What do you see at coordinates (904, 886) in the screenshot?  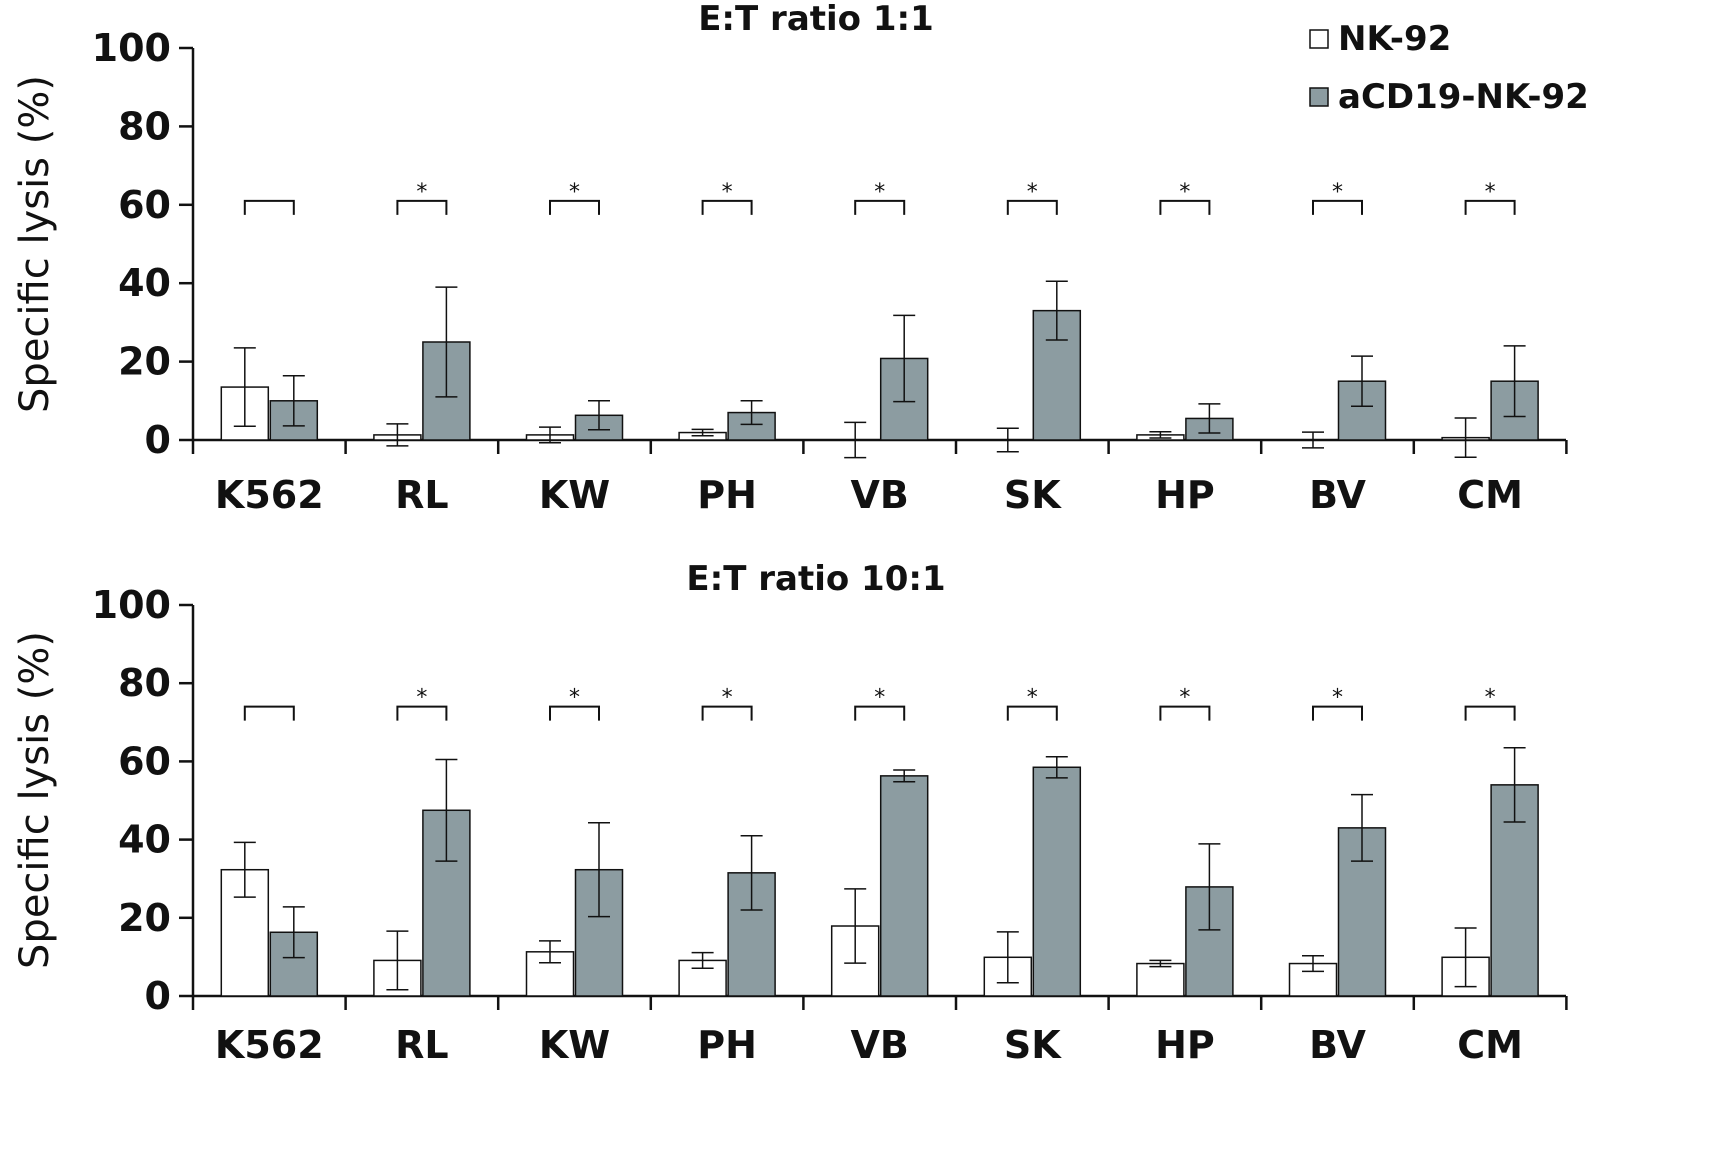 I see `bar-acd19-nk-92-vb` at bounding box center [904, 886].